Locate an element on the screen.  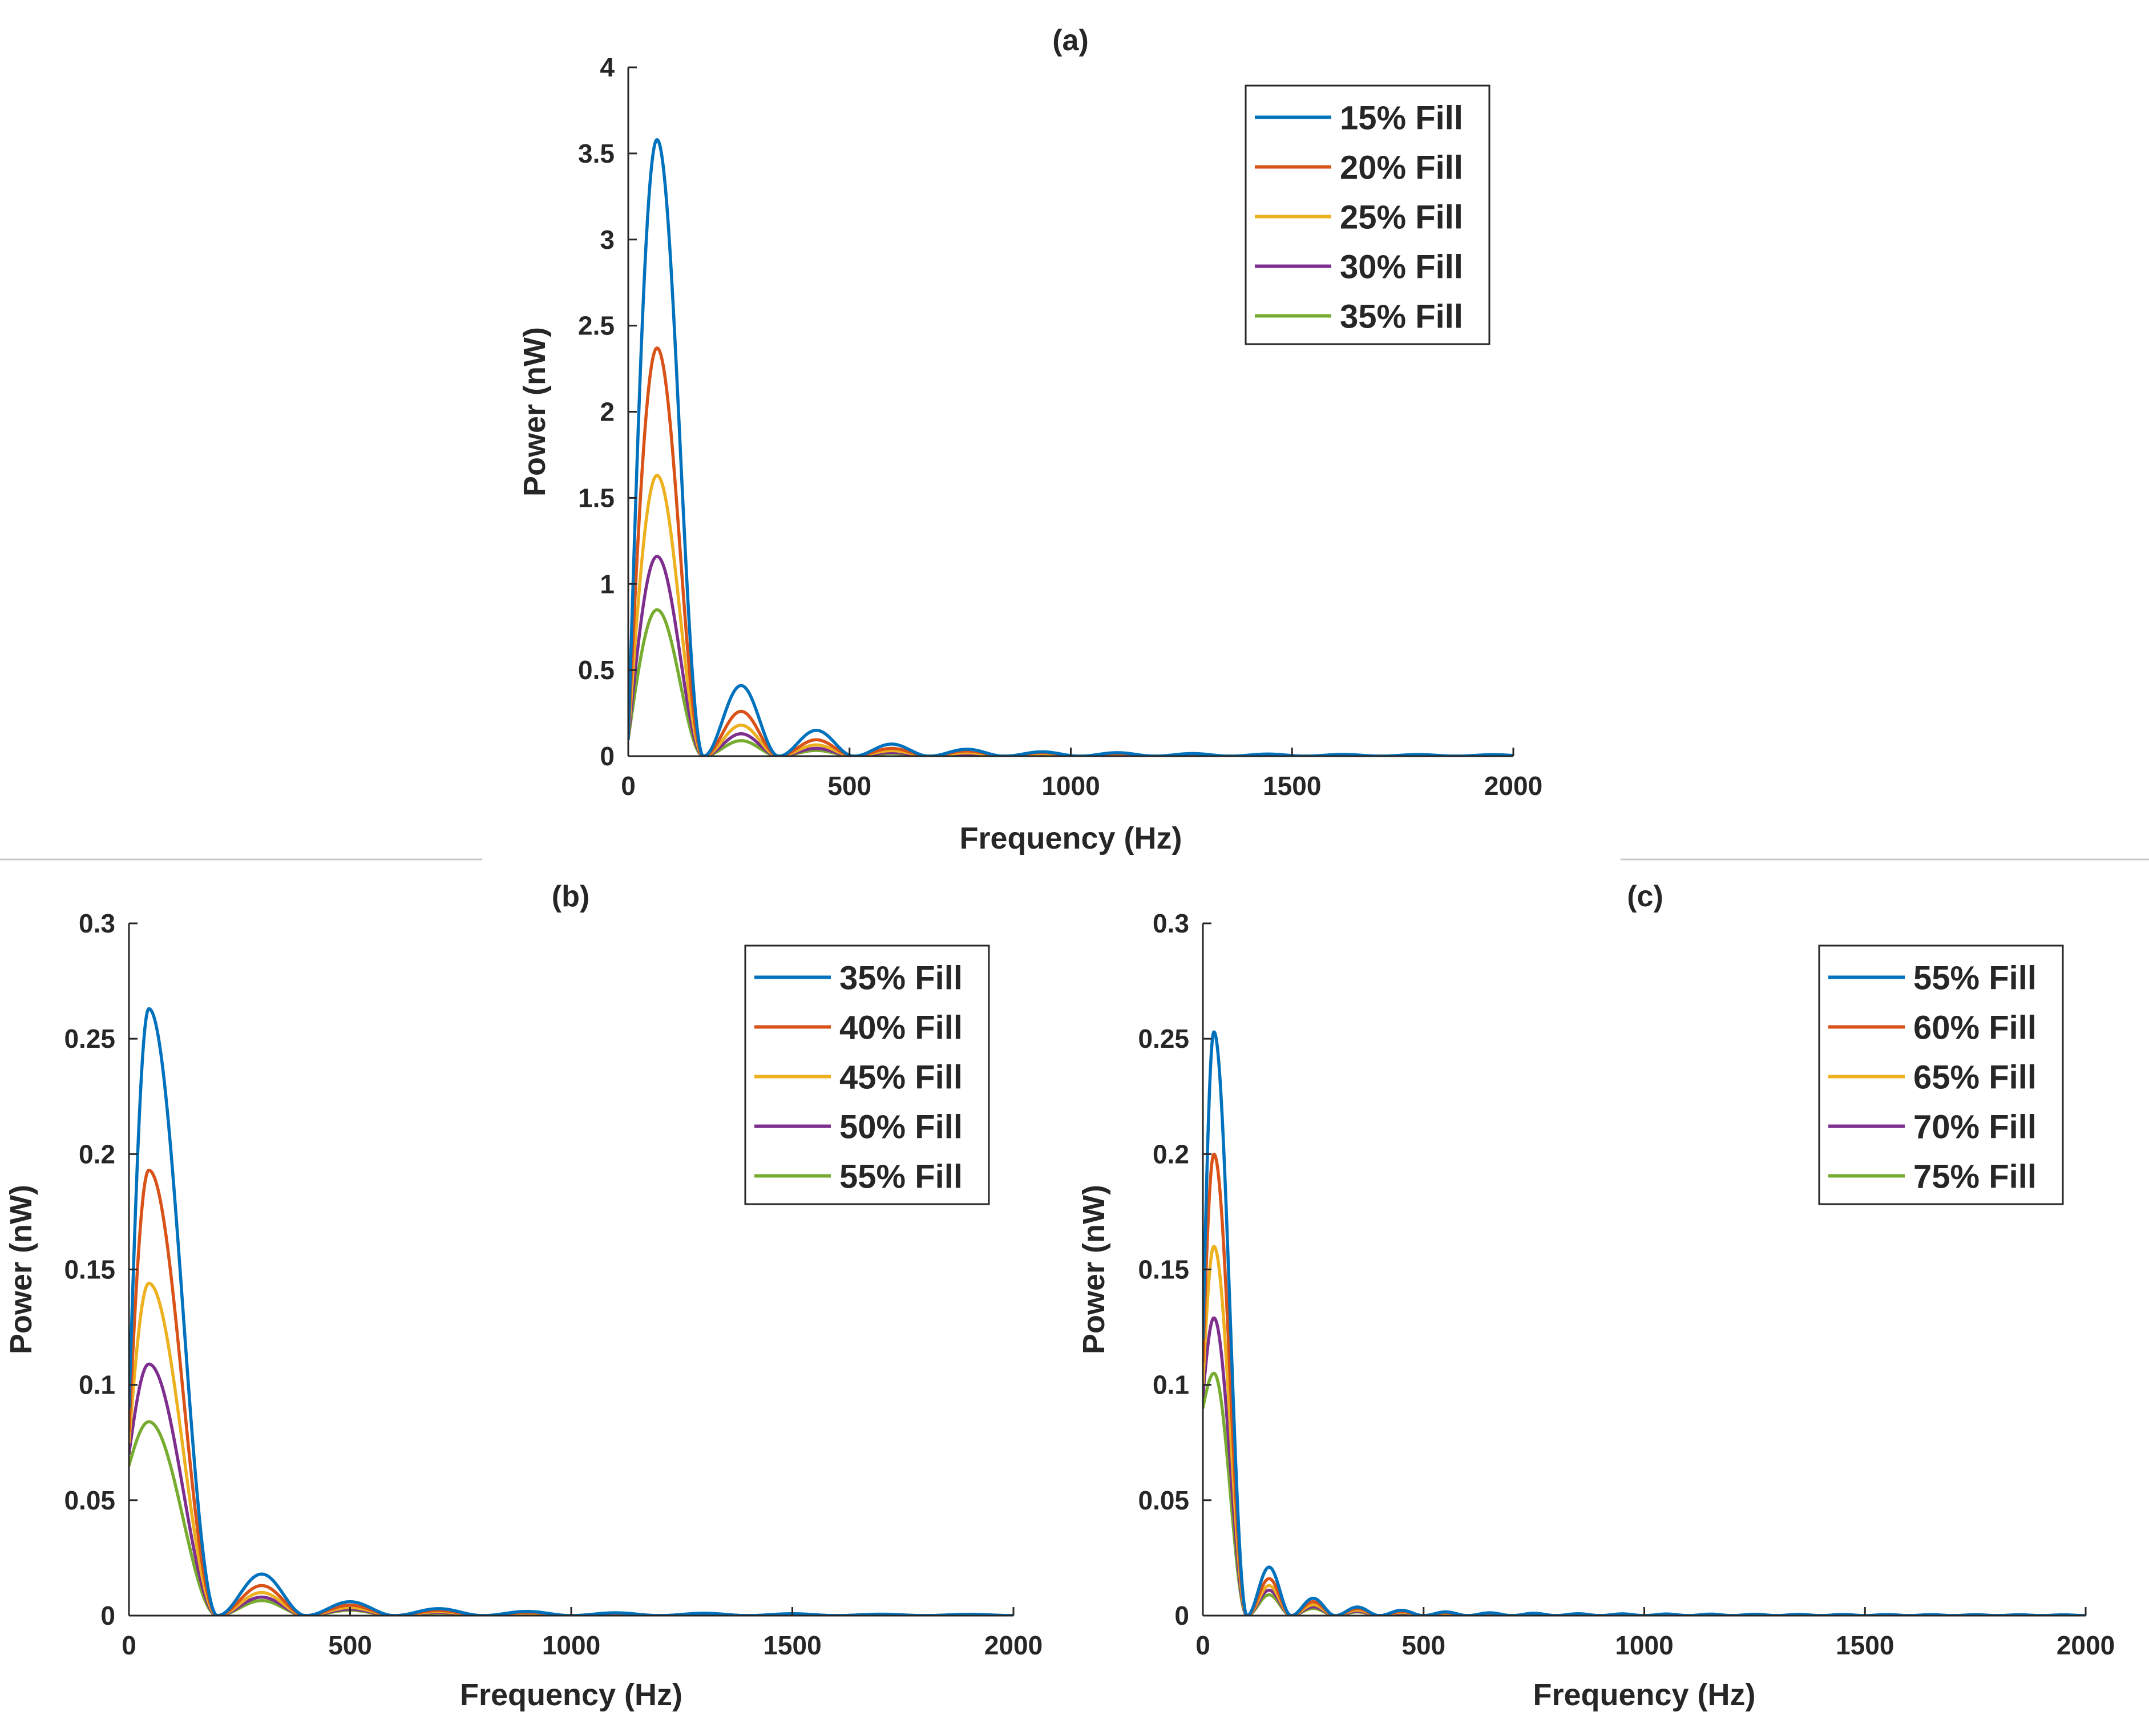
y-tick-label: 2.5 is located at coordinates (596, 326).